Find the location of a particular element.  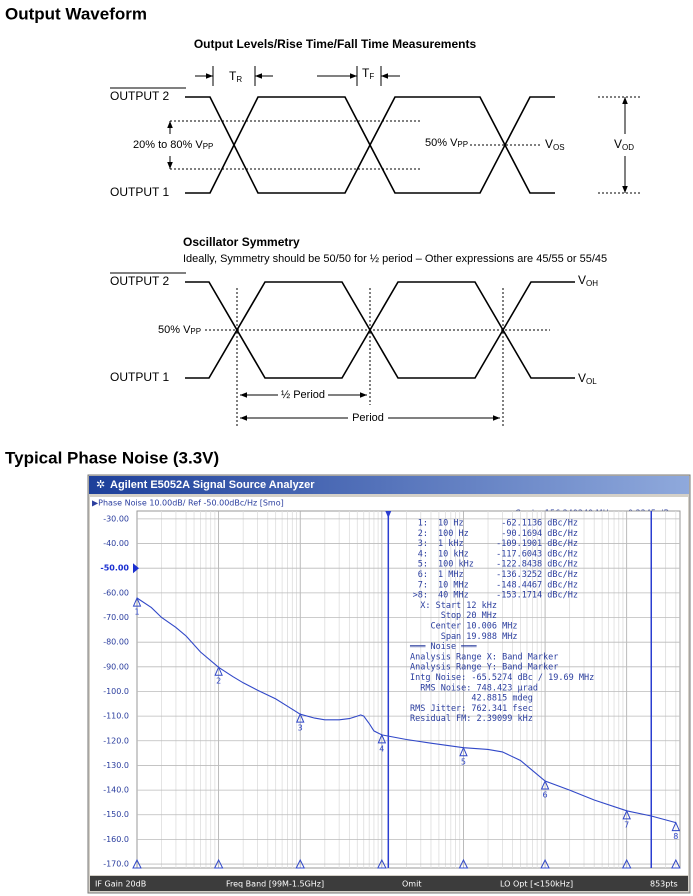

y-tick-label: -170.0 is located at coordinates (116, 864).